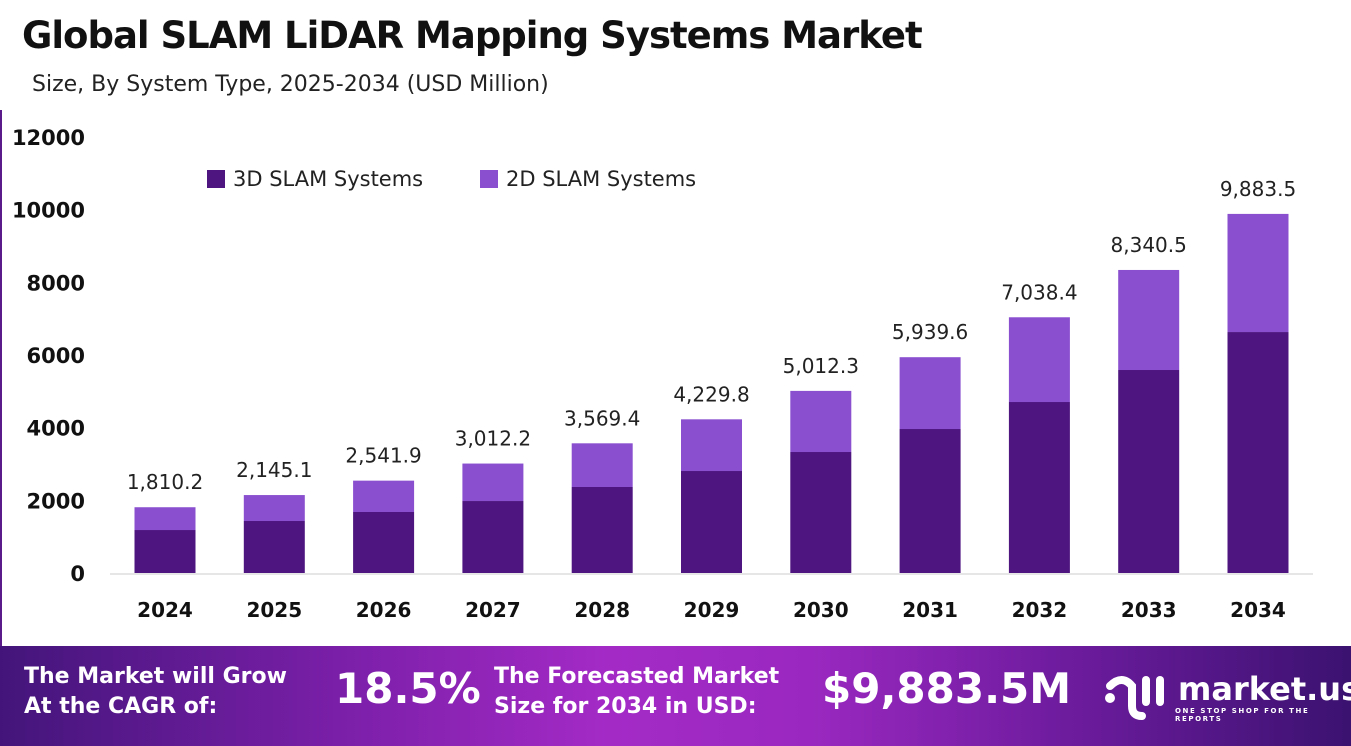 Image resolution: width=1351 pixels, height=746 pixels. I want to click on bar-3d-2027, so click(493, 537).